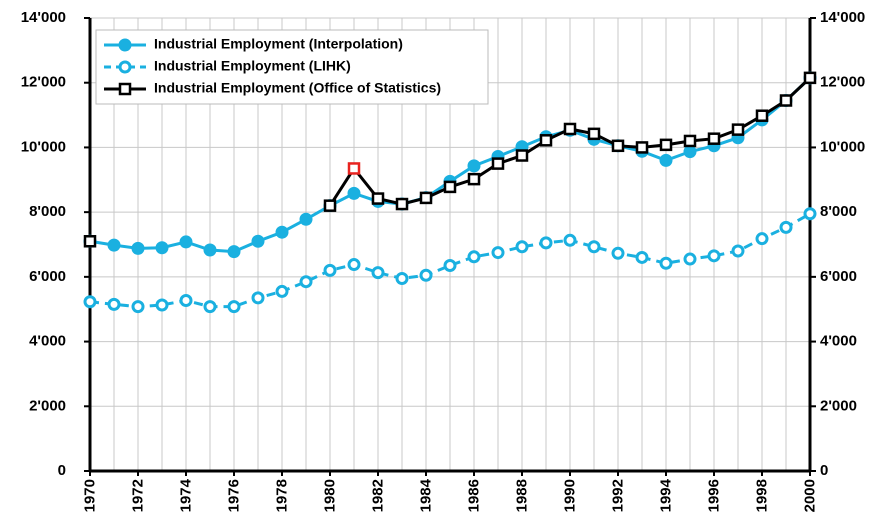 This screenshot has height=513, width=890. Describe the element at coordinates (282, 495) in the screenshot. I see `x-tick-label: 1978` at that location.